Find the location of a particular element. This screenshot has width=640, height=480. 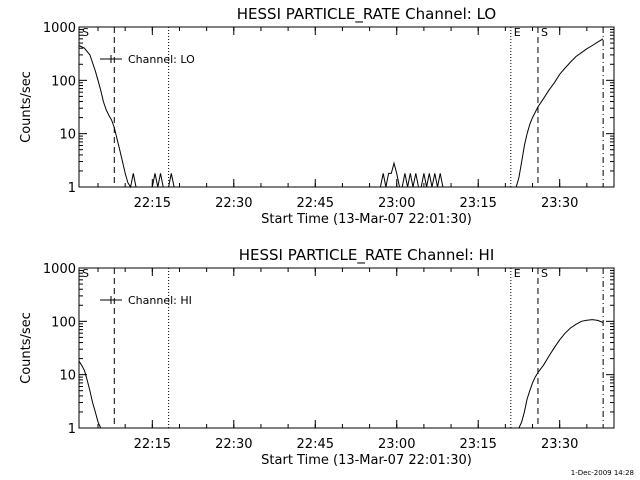

chart-title: HESSI PARTICLE_RATE Channel: LO is located at coordinates (366, 14).